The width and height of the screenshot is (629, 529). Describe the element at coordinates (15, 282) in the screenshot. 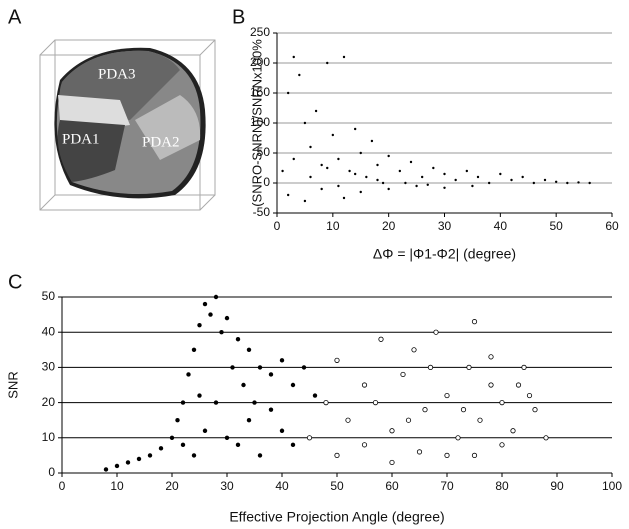

I see `panel-label: C` at that location.